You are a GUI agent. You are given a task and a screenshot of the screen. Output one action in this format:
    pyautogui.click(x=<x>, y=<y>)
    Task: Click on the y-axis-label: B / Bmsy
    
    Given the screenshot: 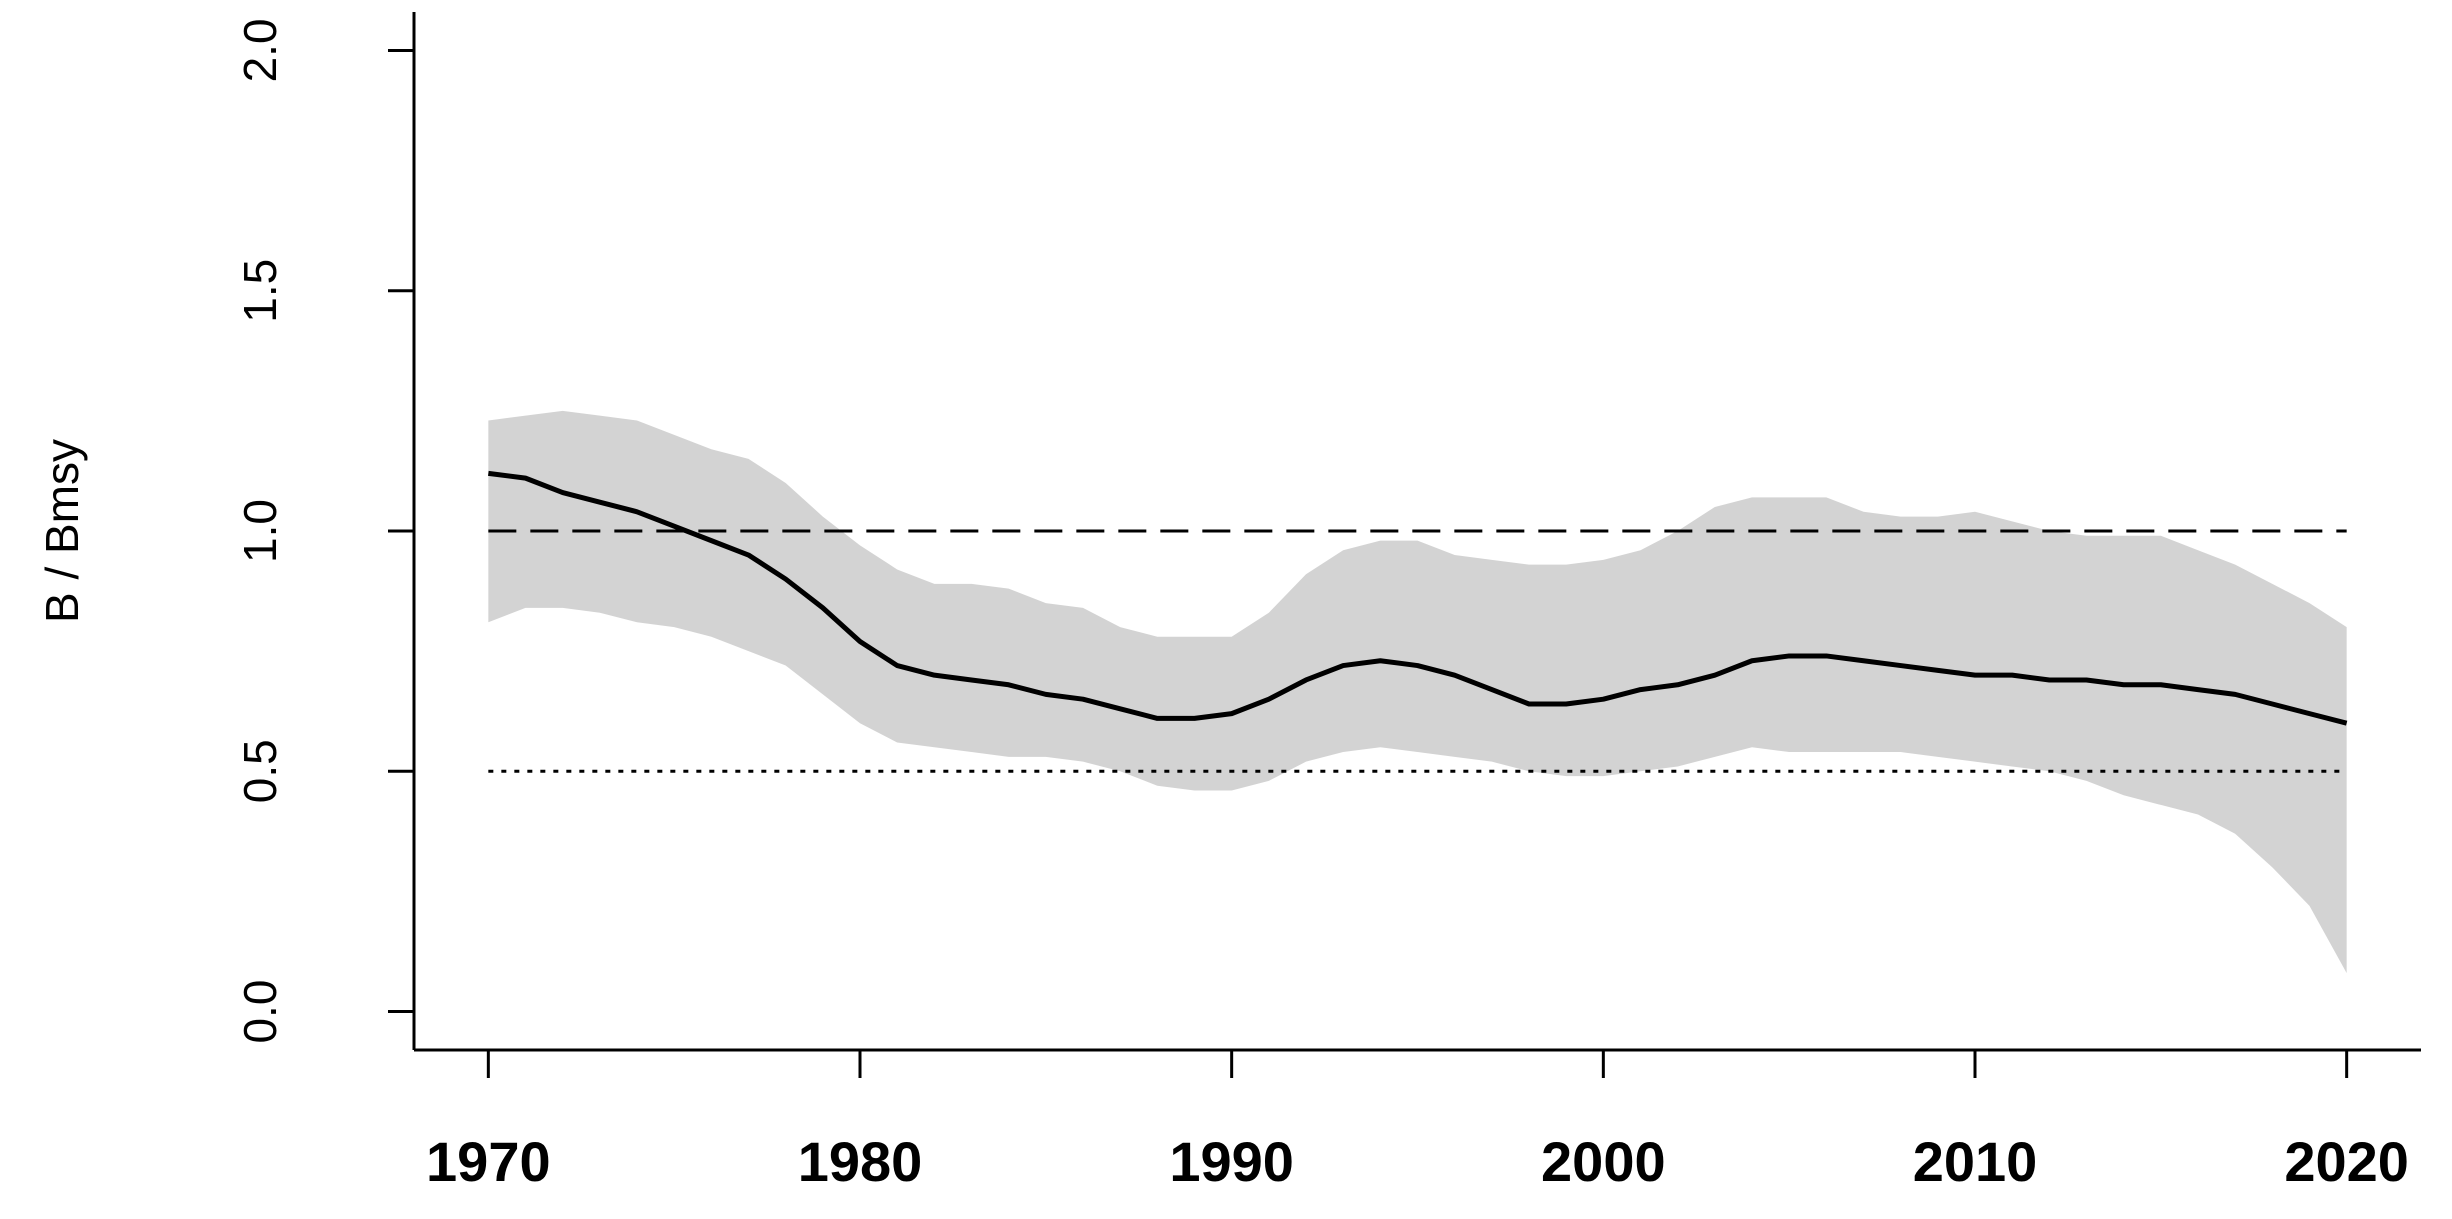 What is the action you would take?
    pyautogui.click(x=62, y=531)
    